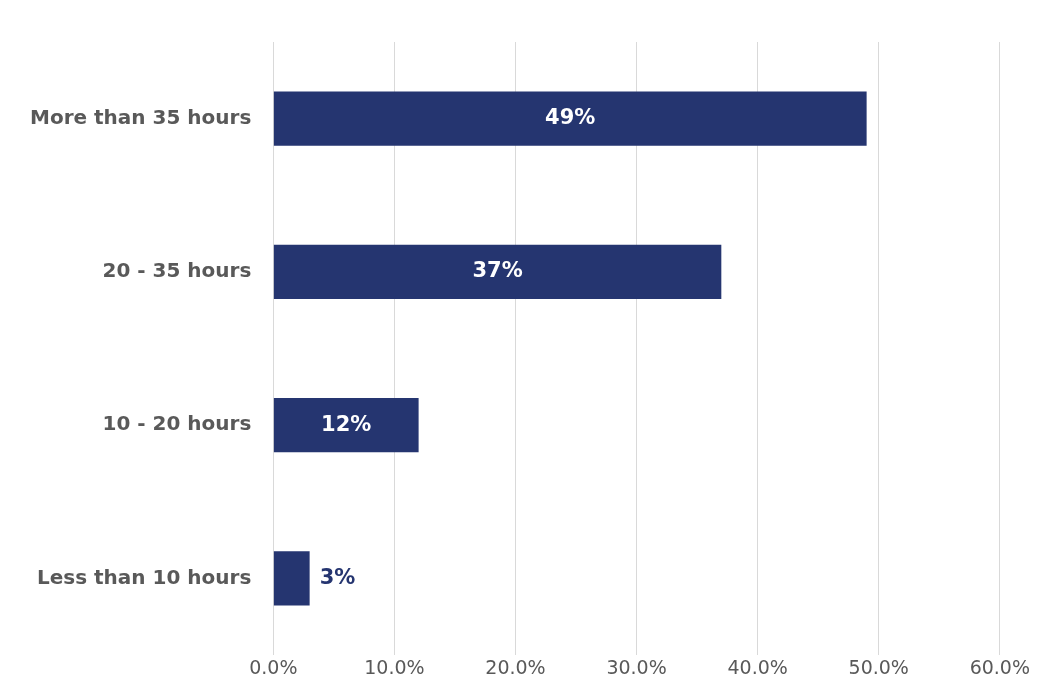 The image size is (1041, 697). I want to click on x-tick-label: 0.0%, so click(273, 667).